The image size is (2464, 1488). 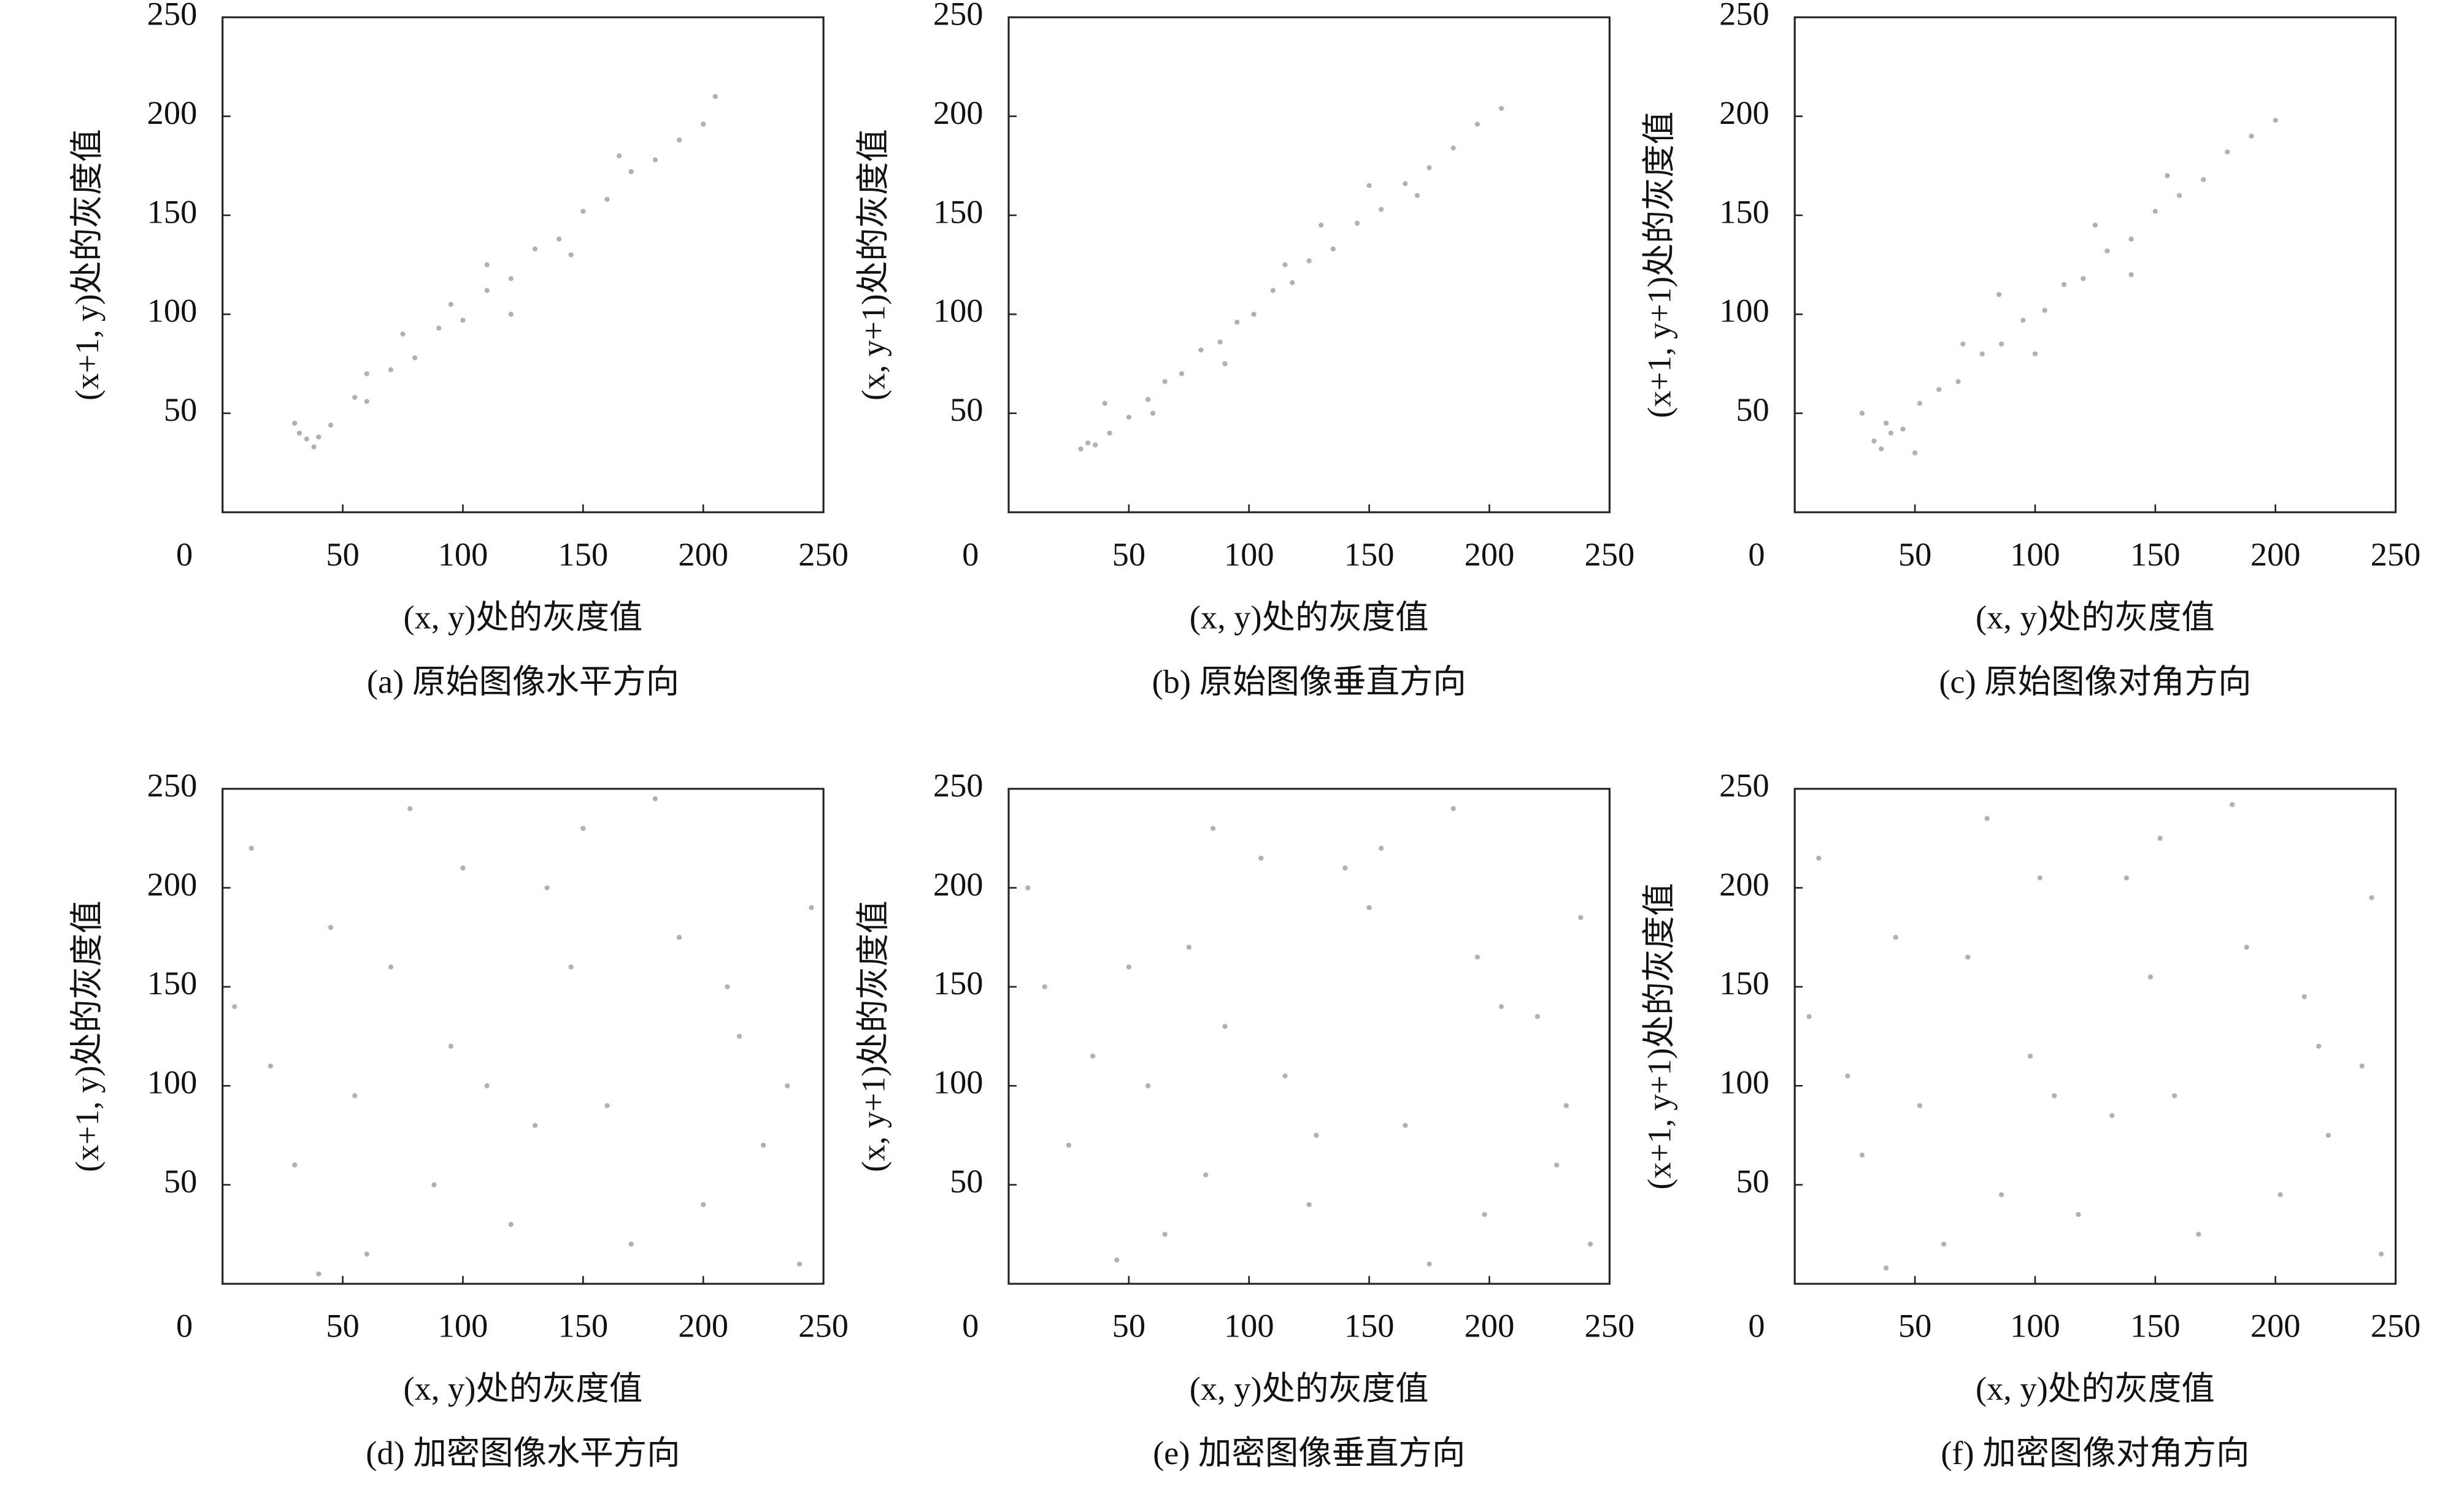 I want to click on y-tick-label: 100, so click(x=958, y=1082).